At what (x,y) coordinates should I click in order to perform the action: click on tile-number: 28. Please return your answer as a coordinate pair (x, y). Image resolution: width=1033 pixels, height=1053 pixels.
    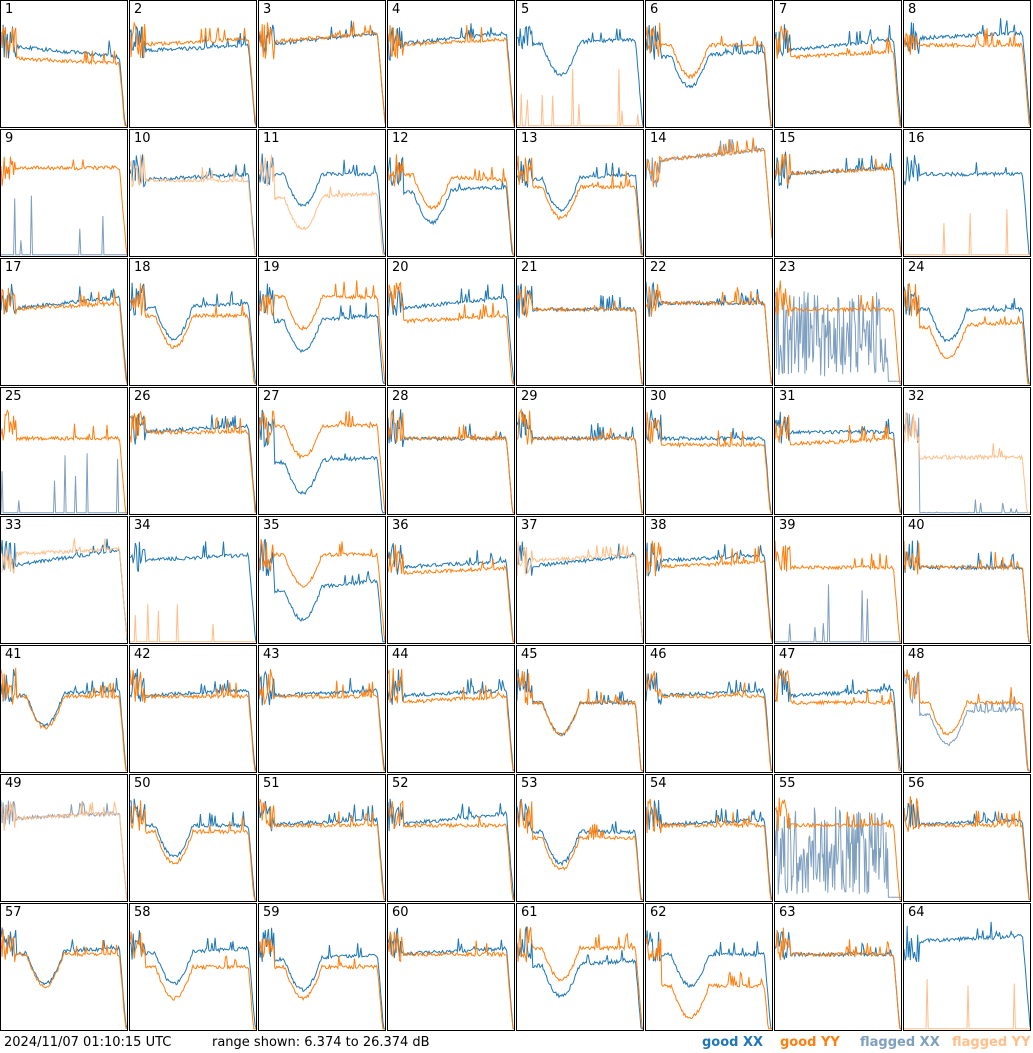
    Looking at the image, I should click on (400, 396).